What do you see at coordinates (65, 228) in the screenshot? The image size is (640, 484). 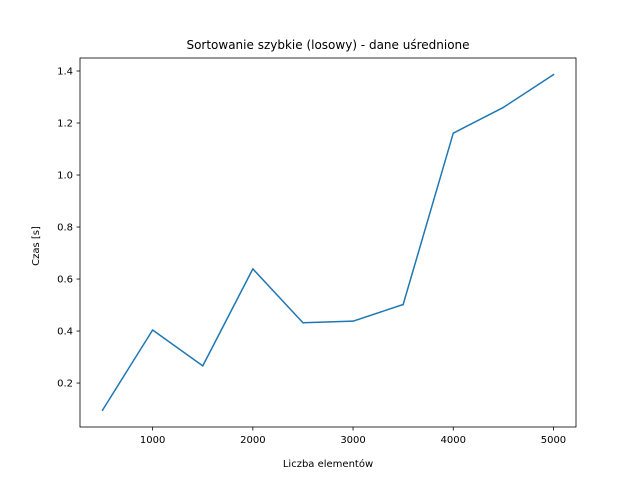 I see `y-tick-label: 0.8` at bounding box center [65, 228].